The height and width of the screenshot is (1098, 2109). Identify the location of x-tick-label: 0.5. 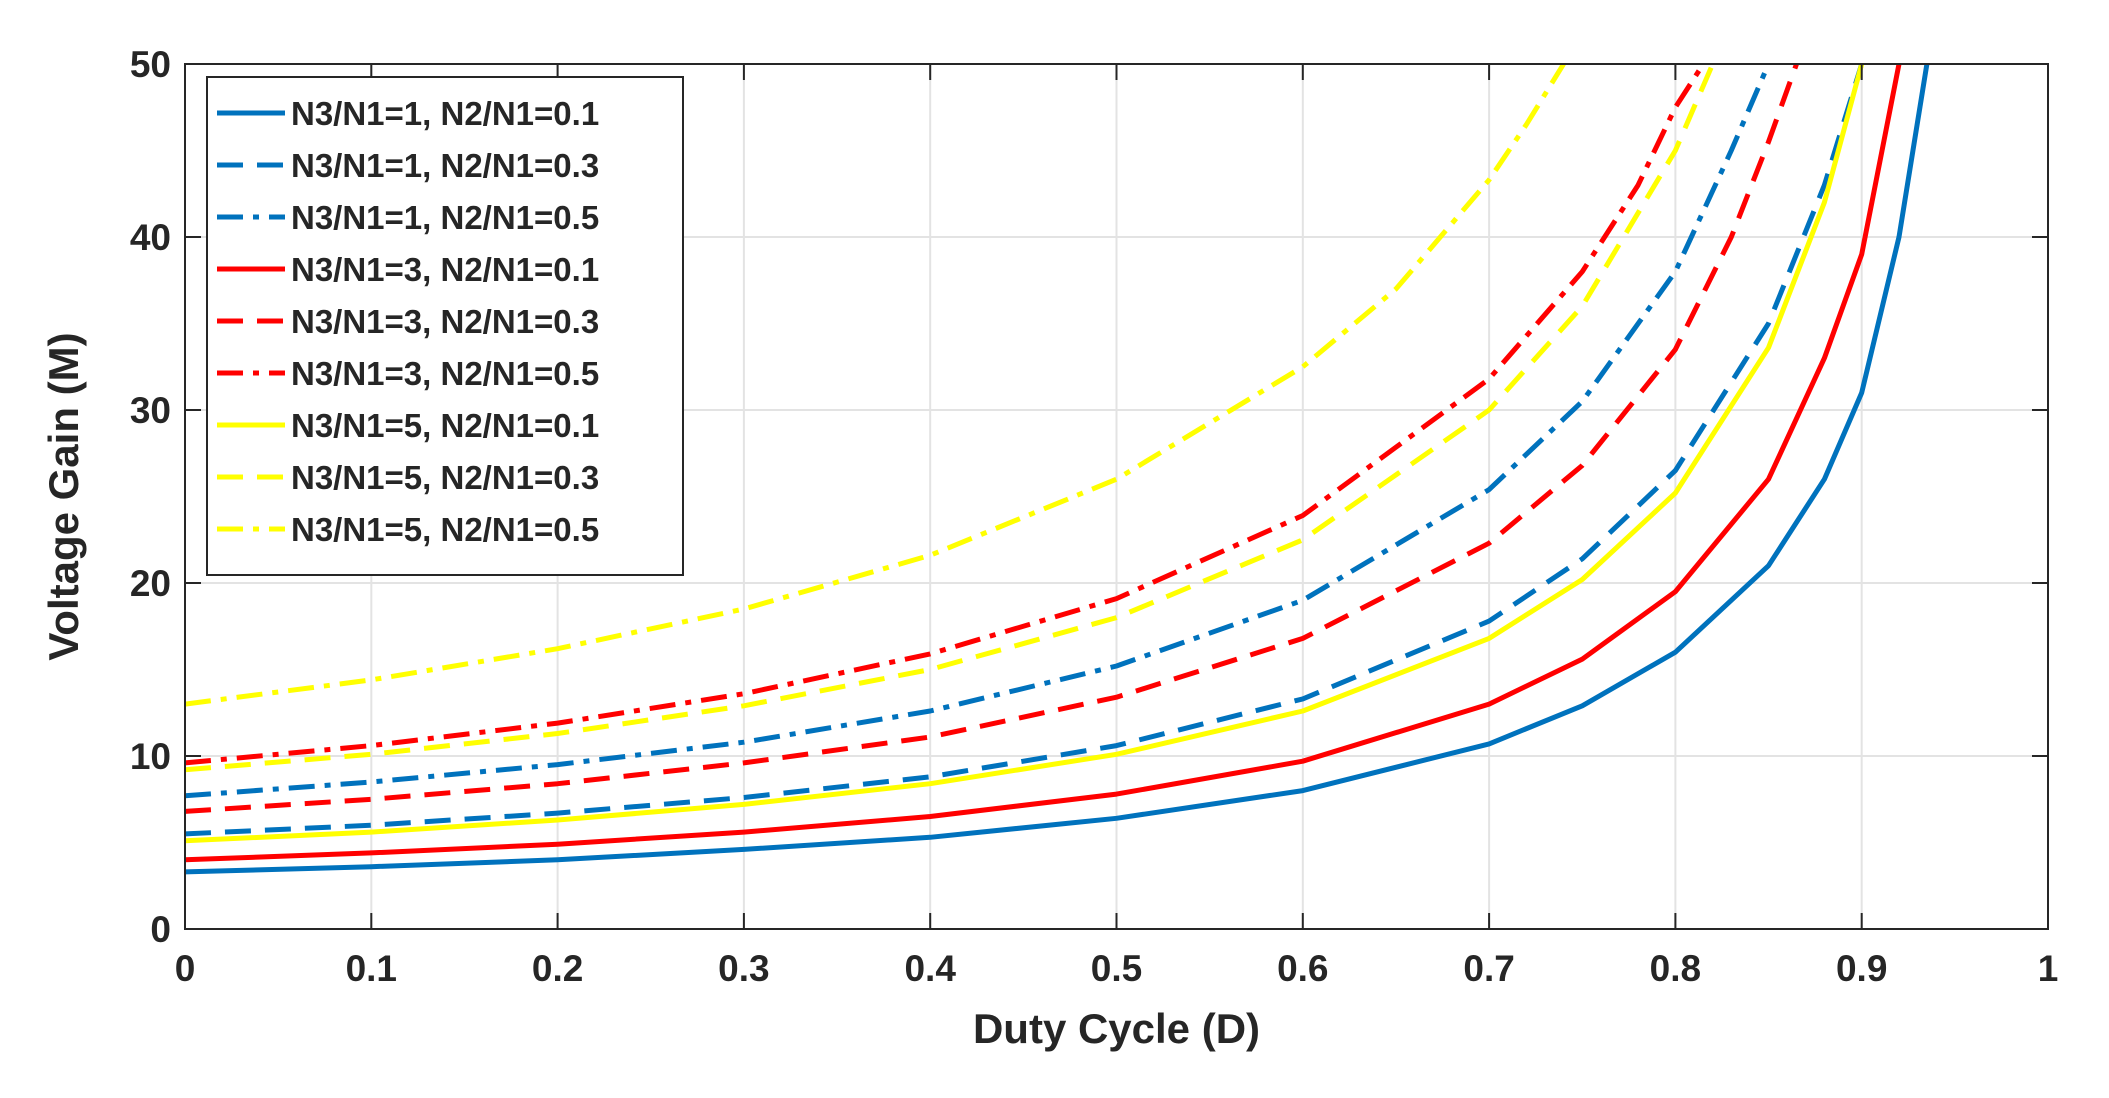
(1116, 968).